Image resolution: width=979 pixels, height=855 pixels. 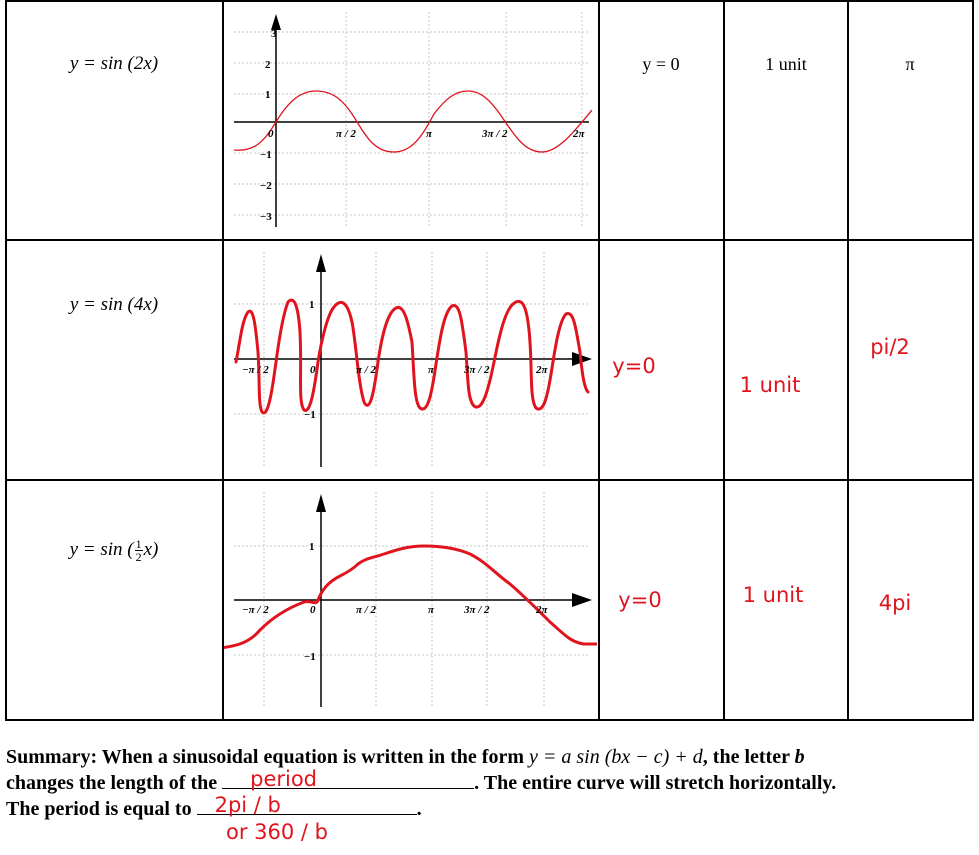 I want to click on amplitude-row1: 1 unit, so click(x=786, y=64).